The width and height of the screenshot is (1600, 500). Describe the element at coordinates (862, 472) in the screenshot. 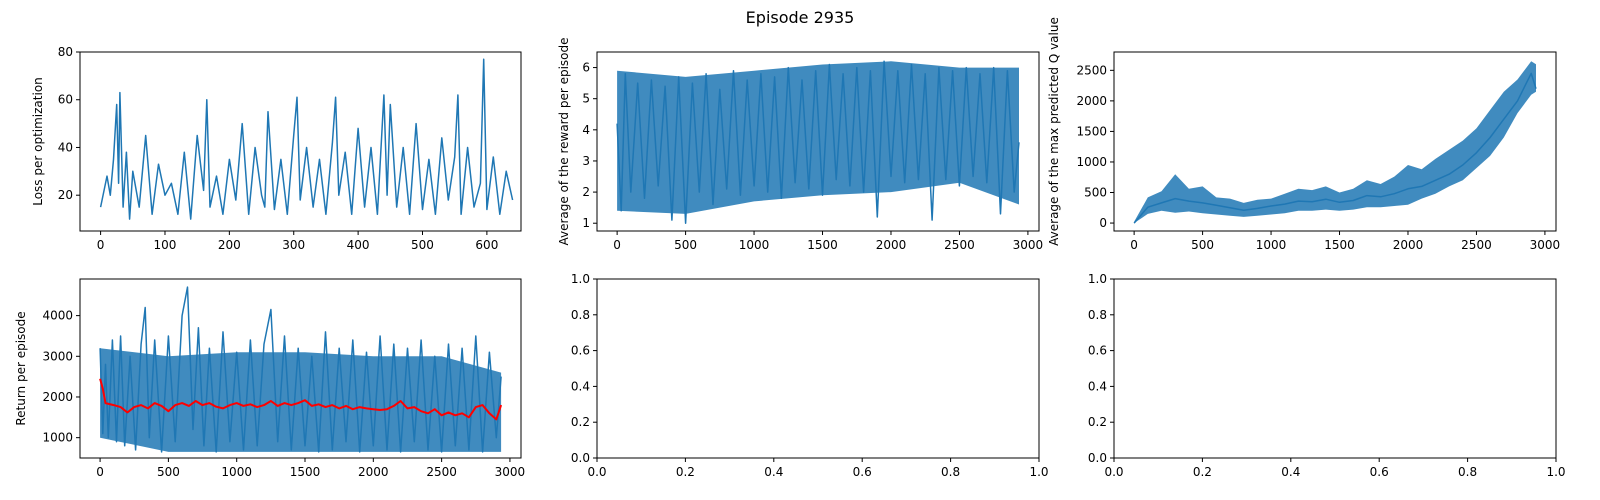

I see `x-tick-label-empty1-3: 0.6` at that location.